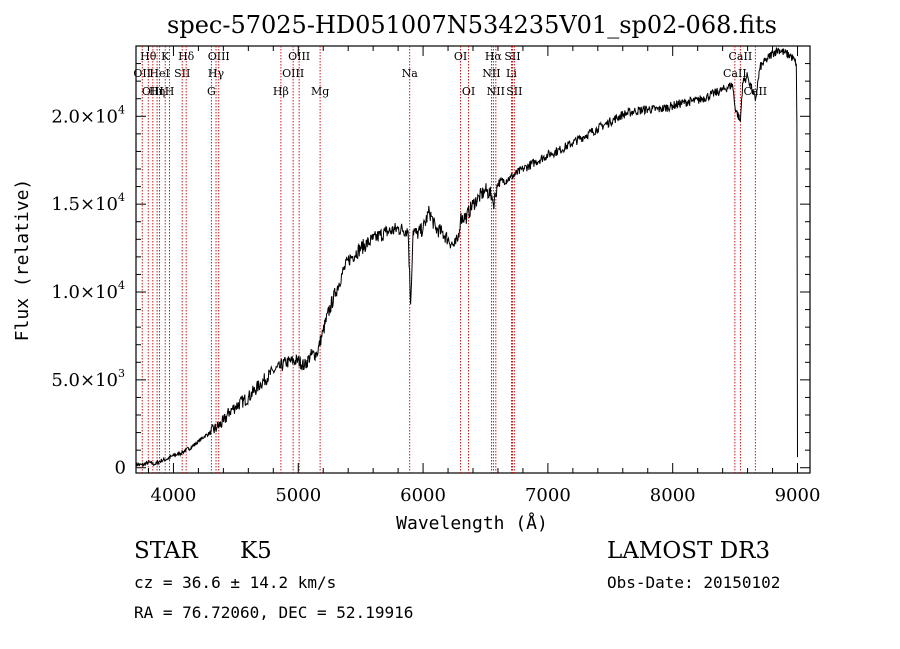 The image size is (900, 649). I want to click on spectral-line-label: Hγ, so click(216, 73).